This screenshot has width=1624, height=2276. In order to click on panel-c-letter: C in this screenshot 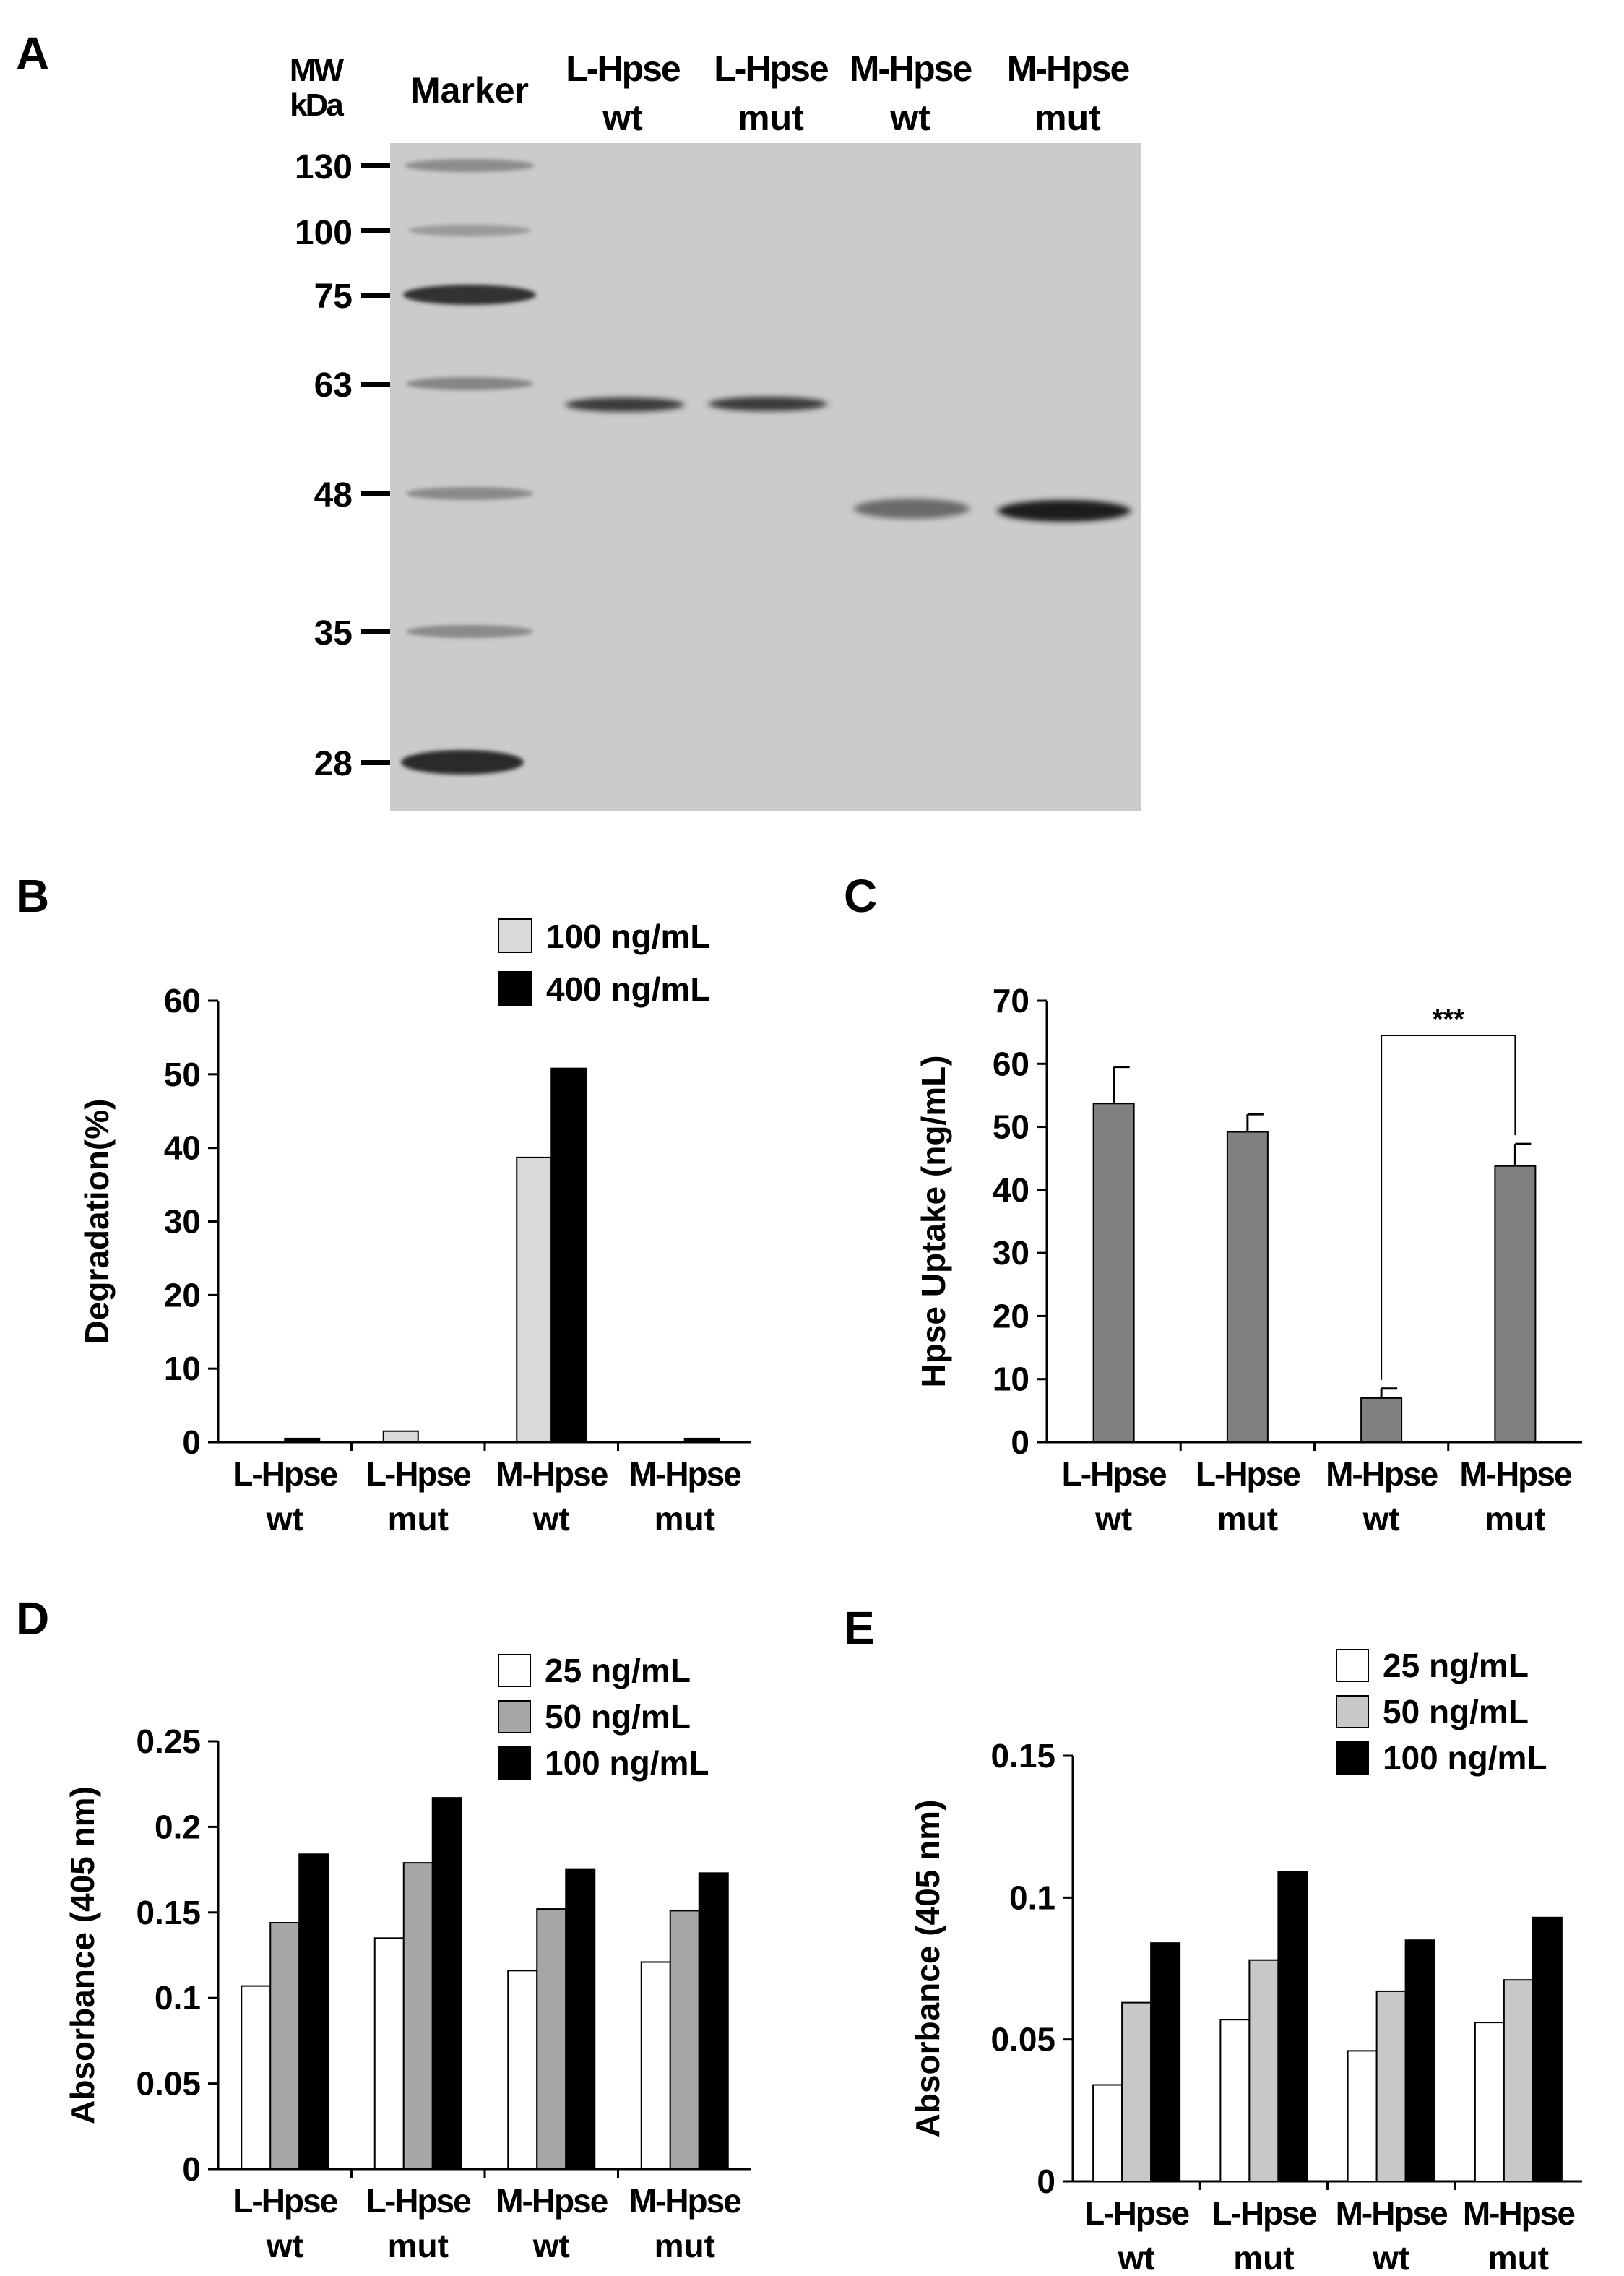, I will do `click(860, 896)`.